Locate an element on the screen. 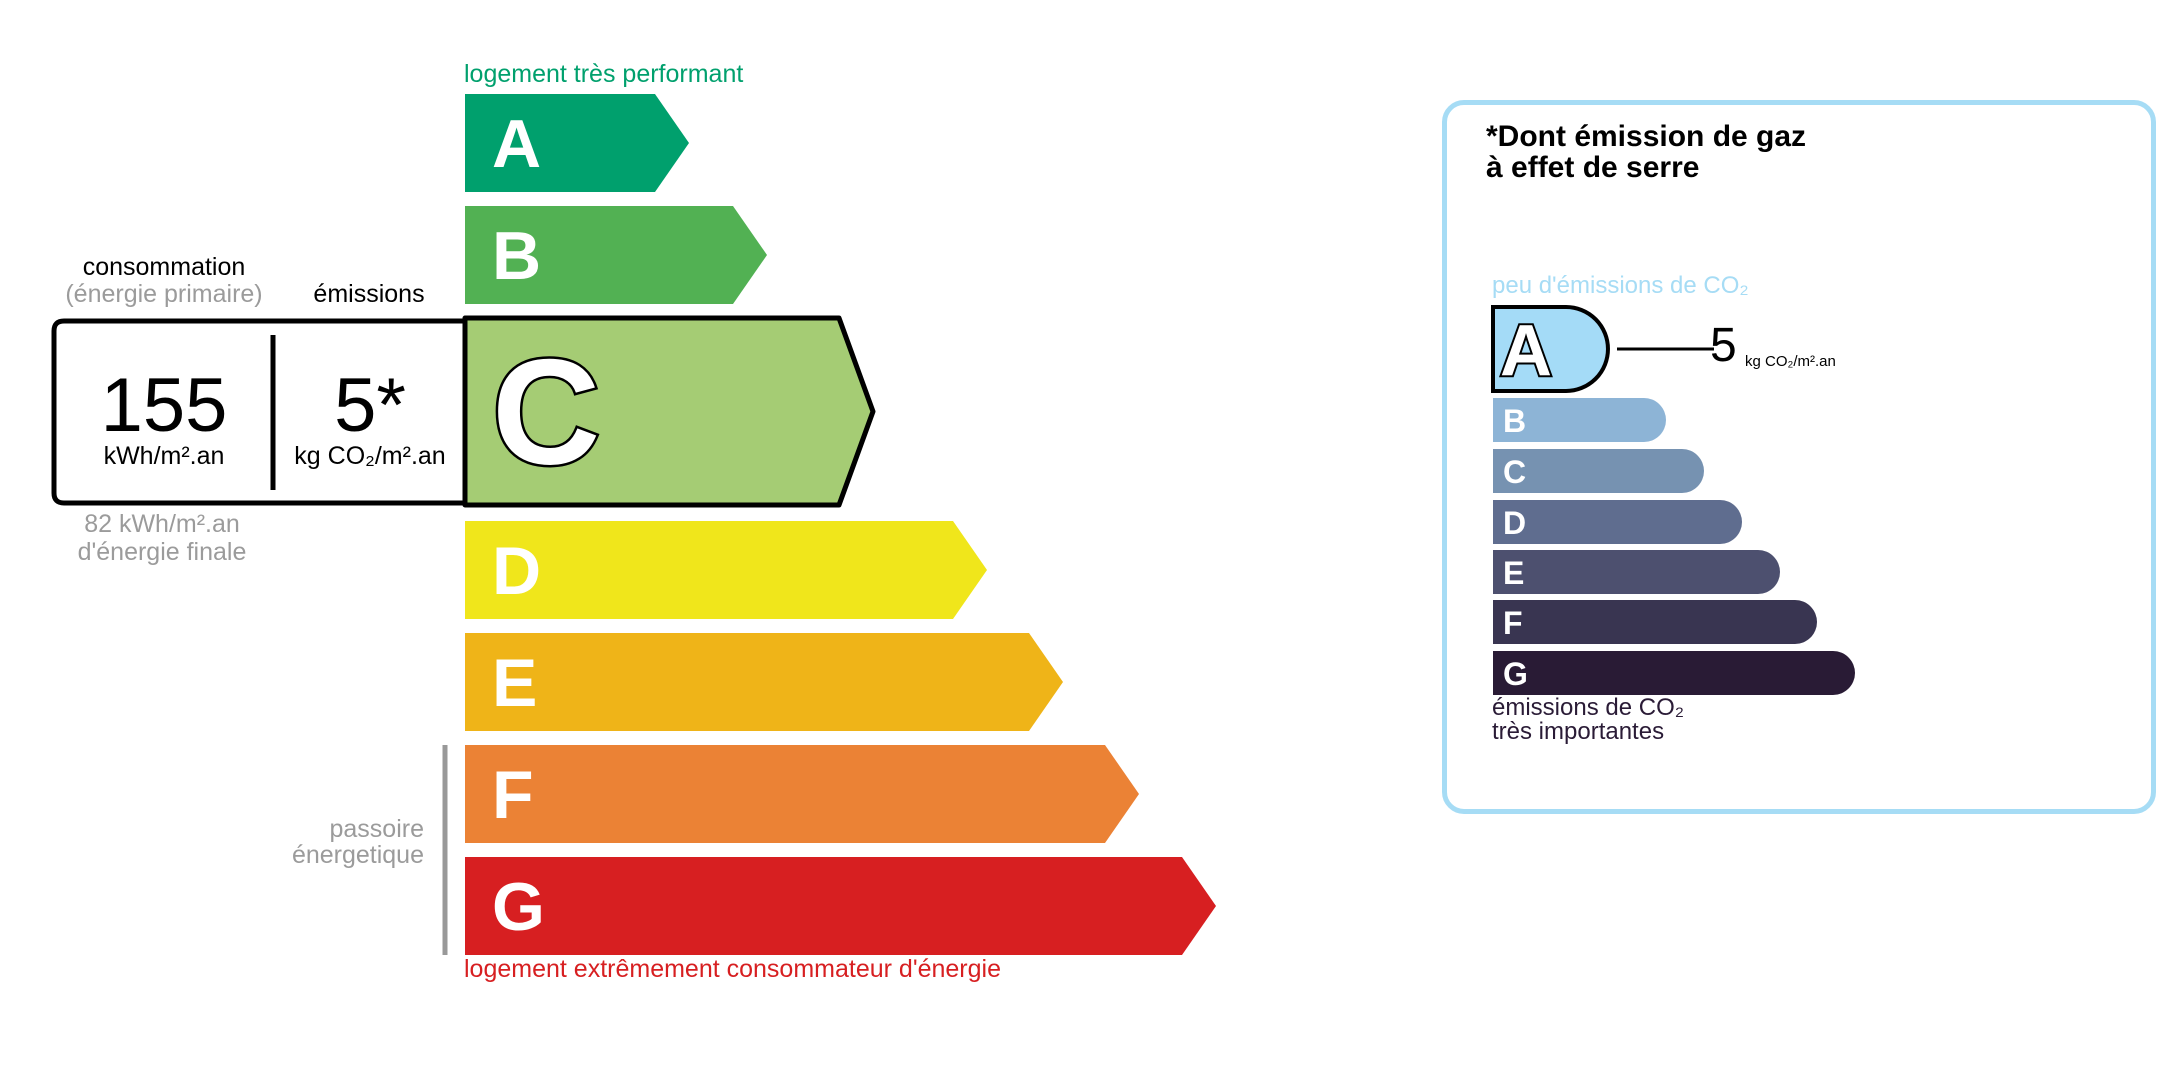  final-energy-value: 82 kWh/m².an is located at coordinates (162, 524).